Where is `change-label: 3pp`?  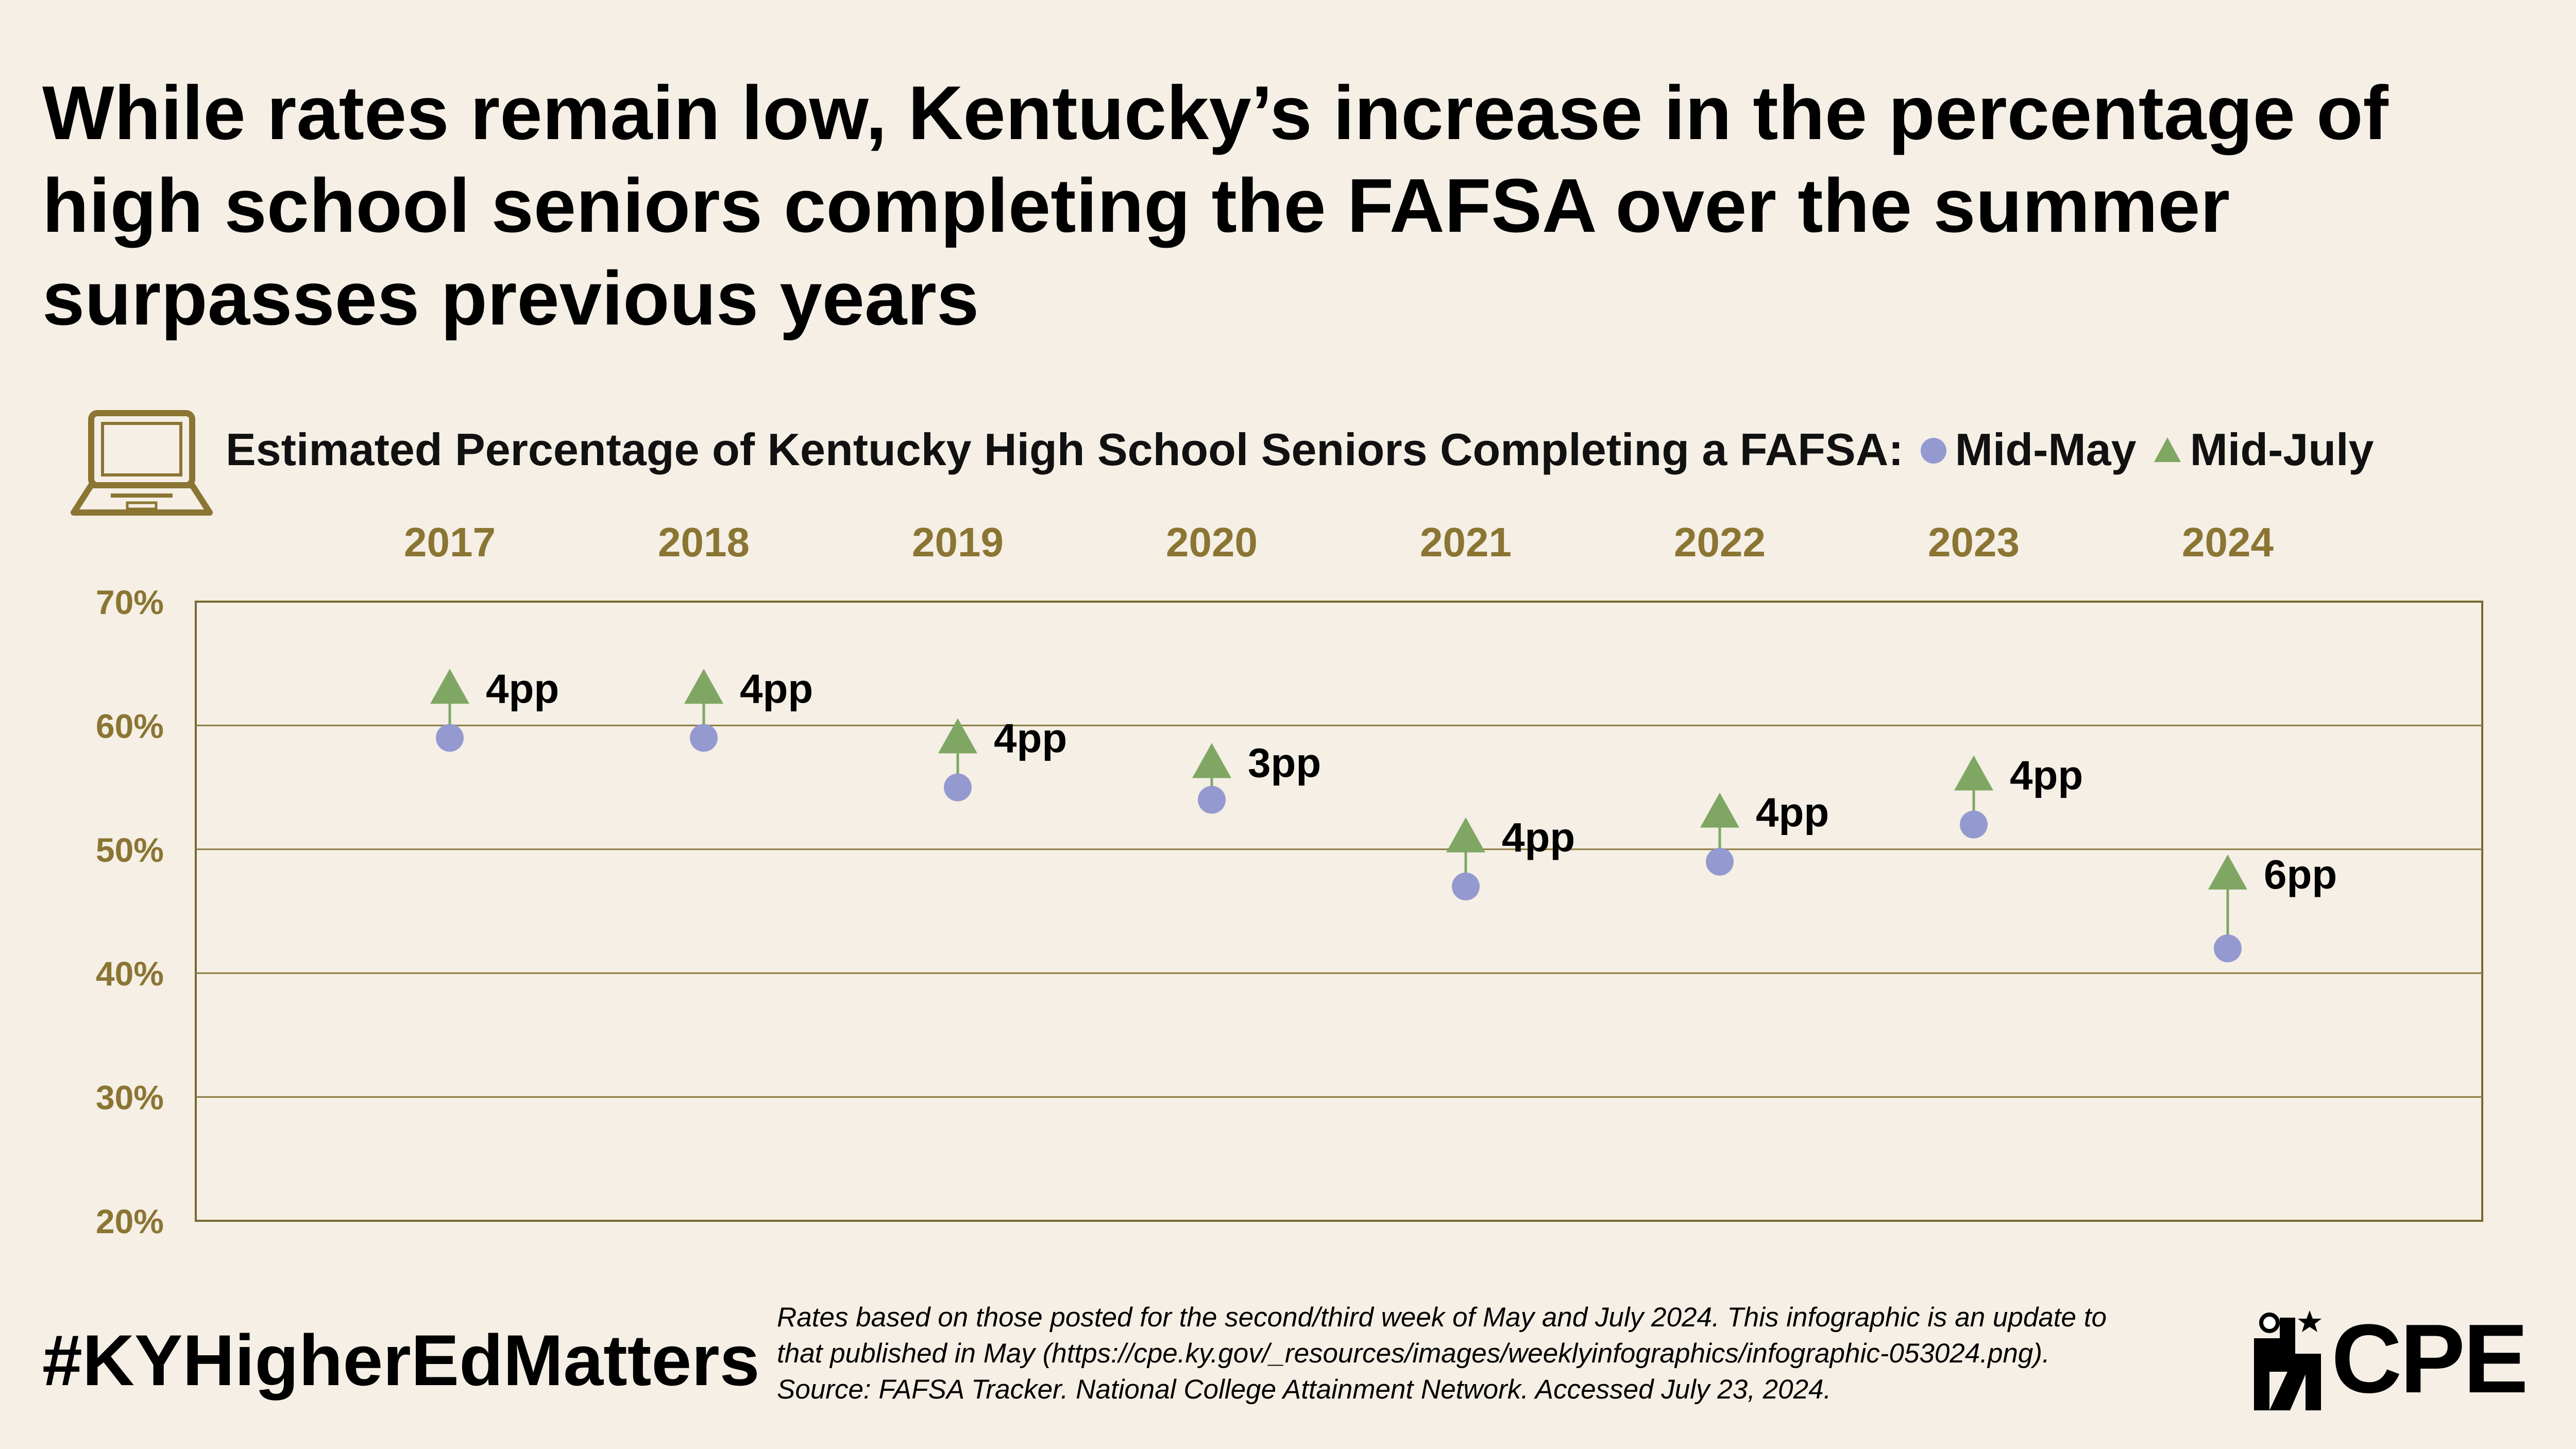 change-label: 3pp is located at coordinates (1284, 763).